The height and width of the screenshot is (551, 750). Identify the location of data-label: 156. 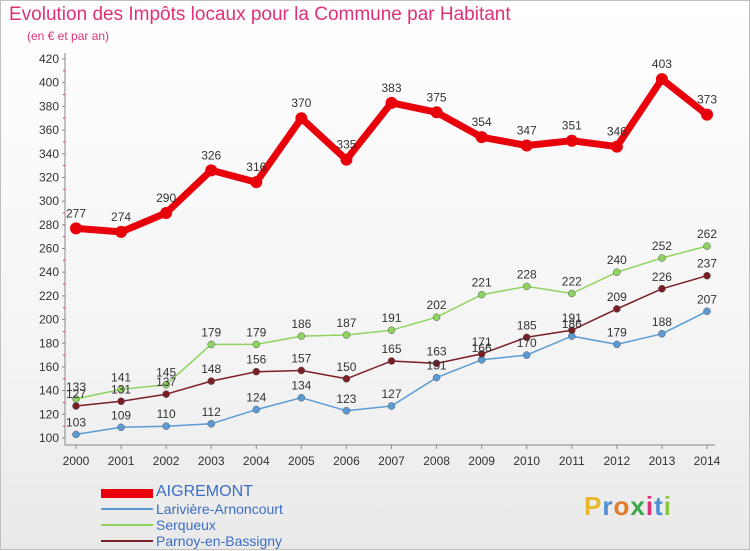
(256, 360).